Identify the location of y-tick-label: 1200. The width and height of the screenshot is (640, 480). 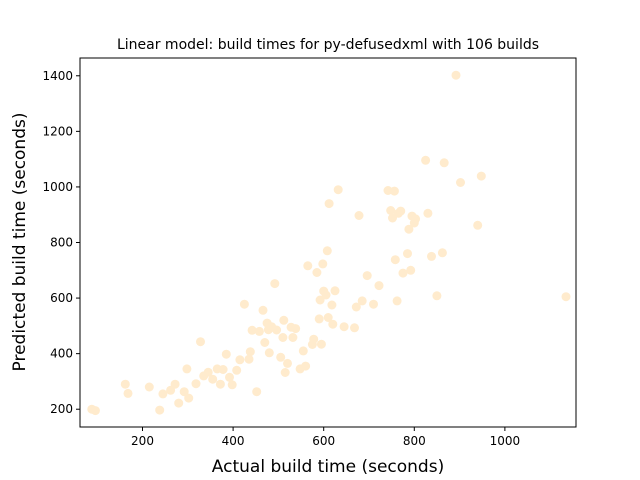
(57, 131).